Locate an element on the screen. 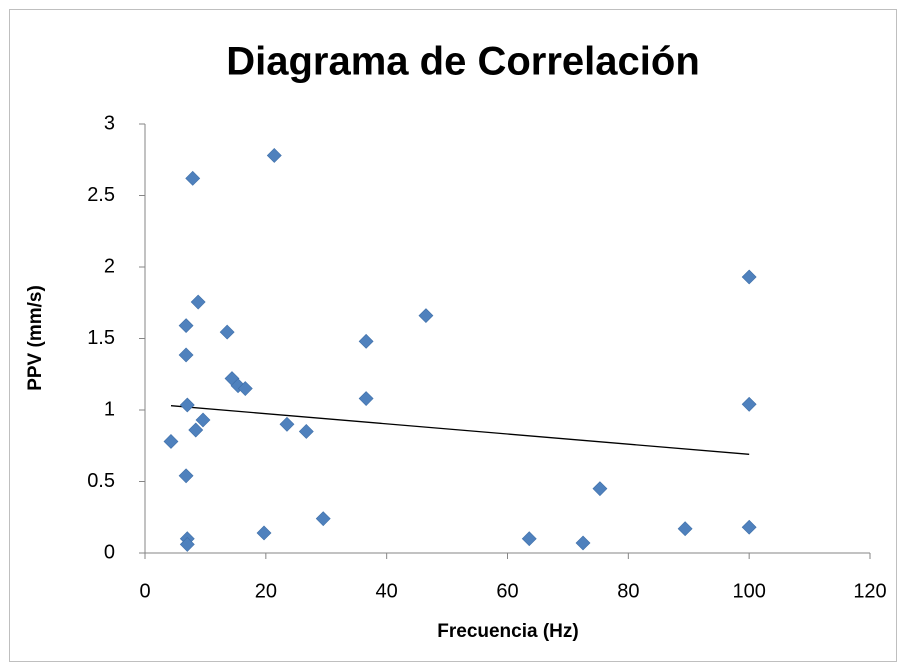 The height and width of the screenshot is (672, 907). x-tick-label: 100 is located at coordinates (748, 591).